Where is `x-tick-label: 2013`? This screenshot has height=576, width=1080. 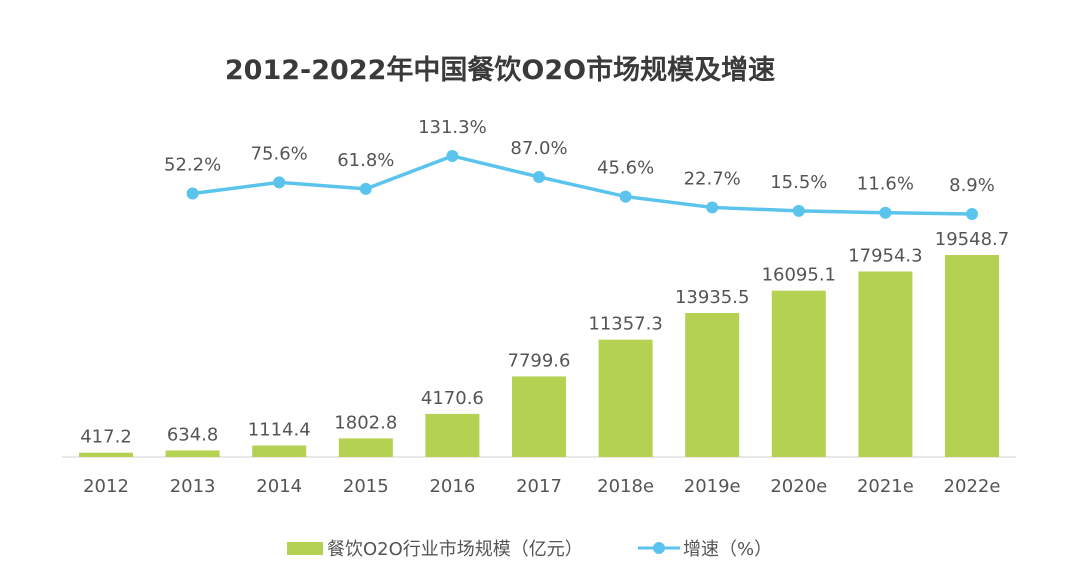
x-tick-label: 2013 is located at coordinates (193, 486).